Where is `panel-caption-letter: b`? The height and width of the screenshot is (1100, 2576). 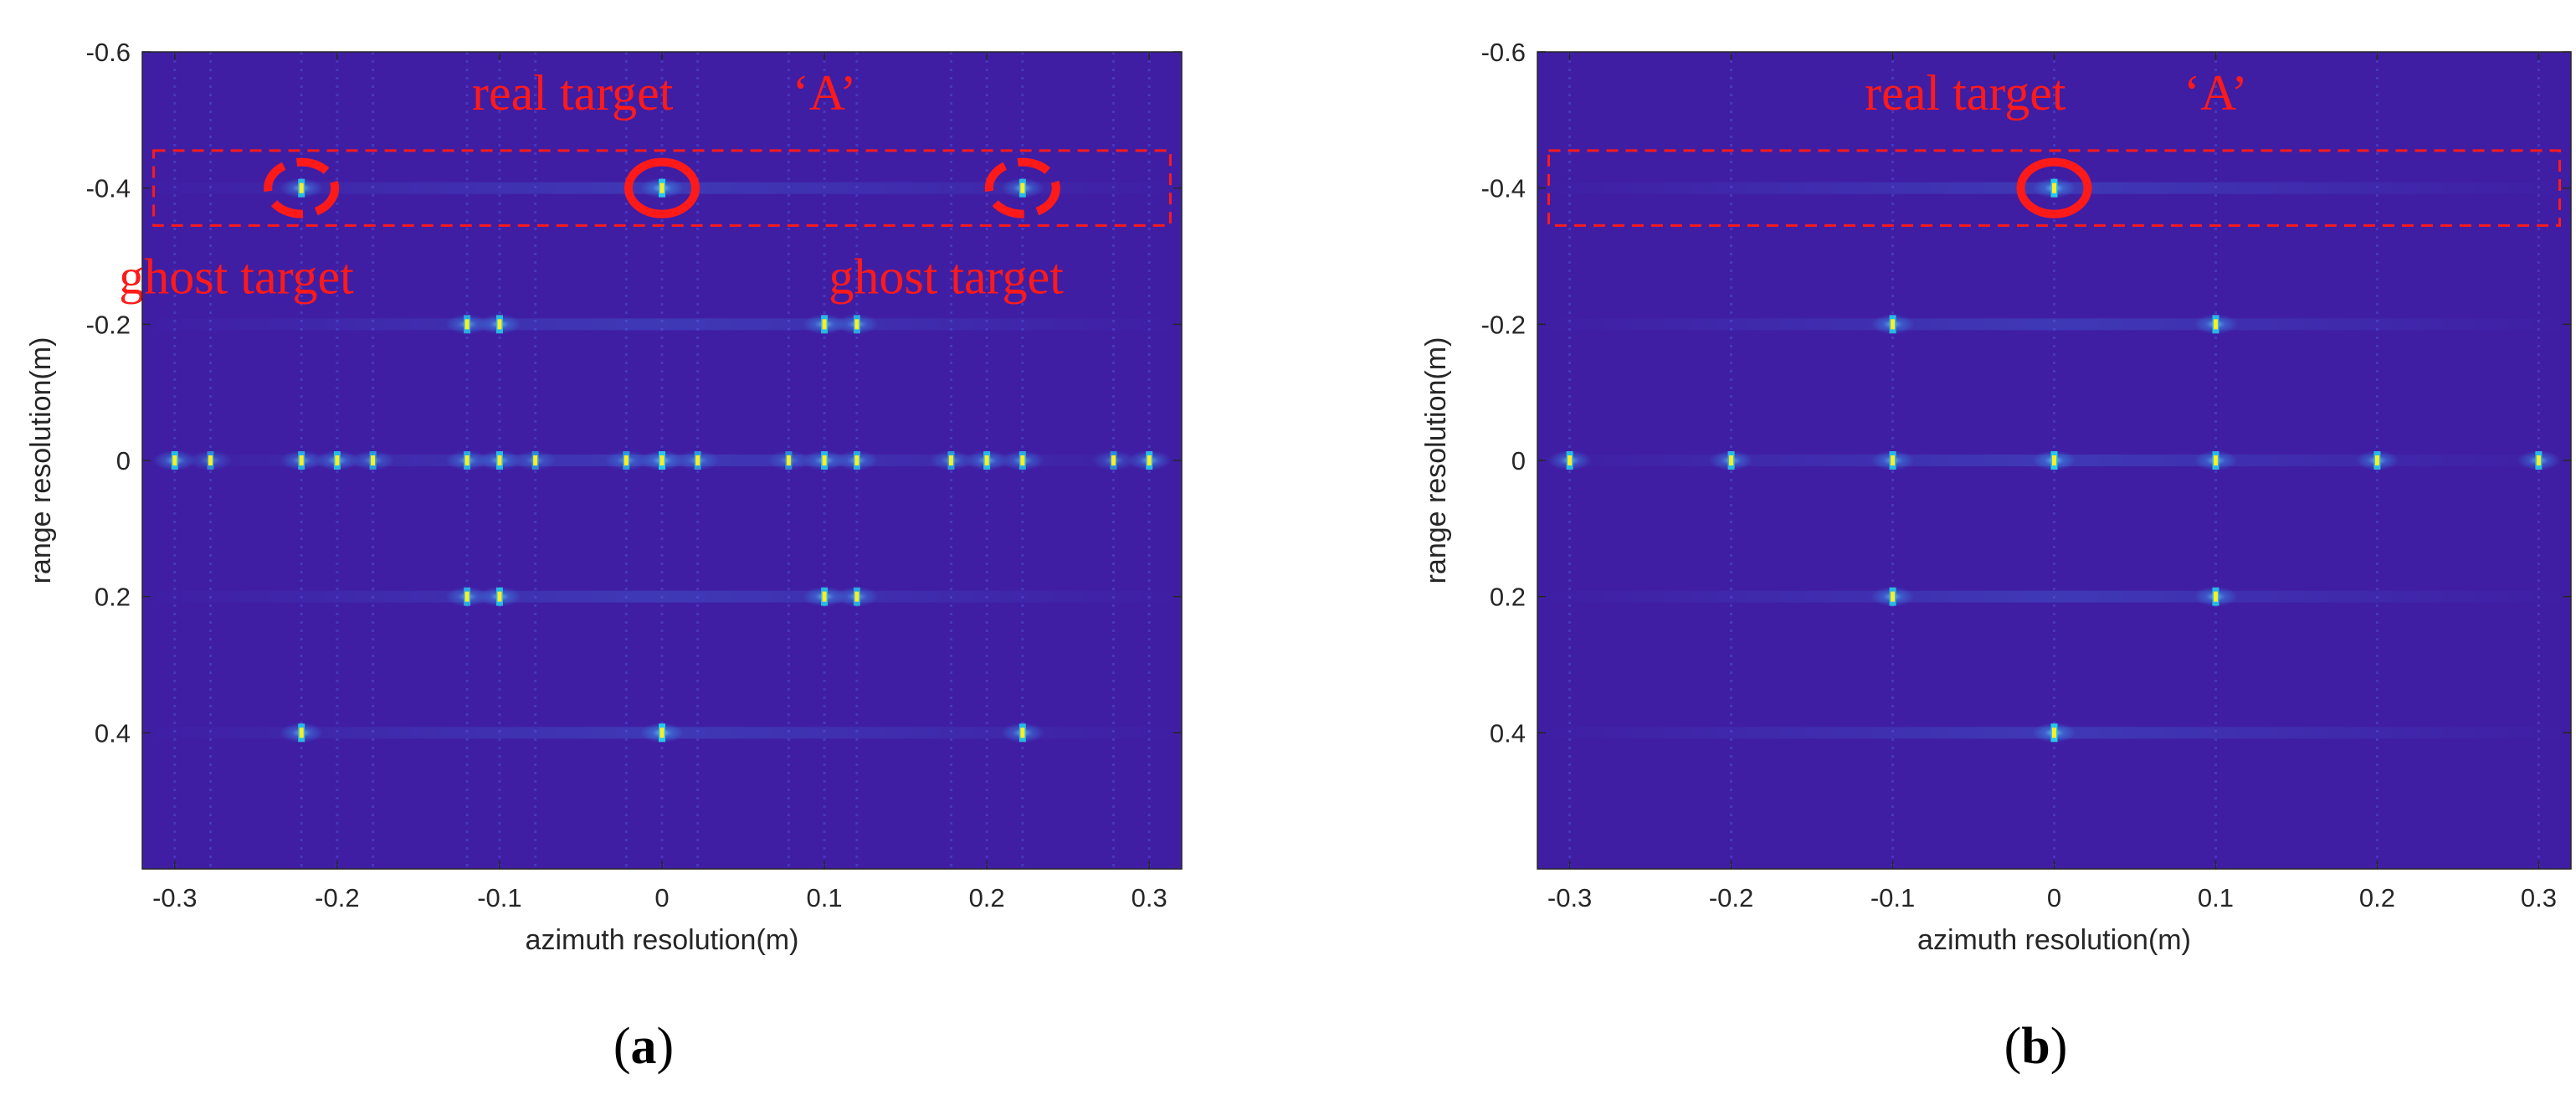 panel-caption-letter: b is located at coordinates (2035, 1046).